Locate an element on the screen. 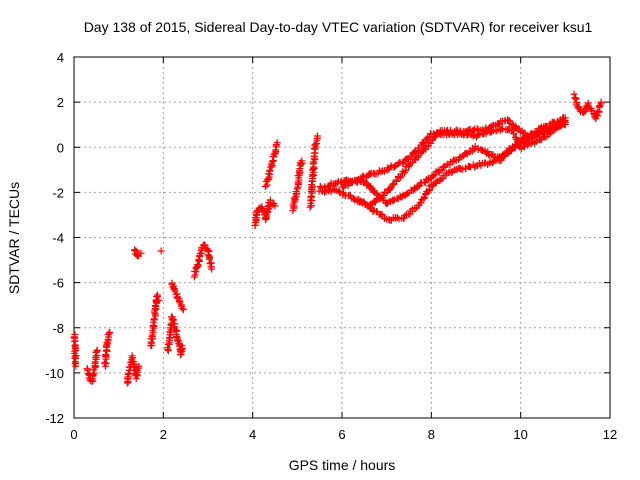 Image resolution: width=640 pixels, height=480 pixels. y-tick-labels: -12 -10 -8 -6 -4 -2 0 2 4 is located at coordinates (54, 238).